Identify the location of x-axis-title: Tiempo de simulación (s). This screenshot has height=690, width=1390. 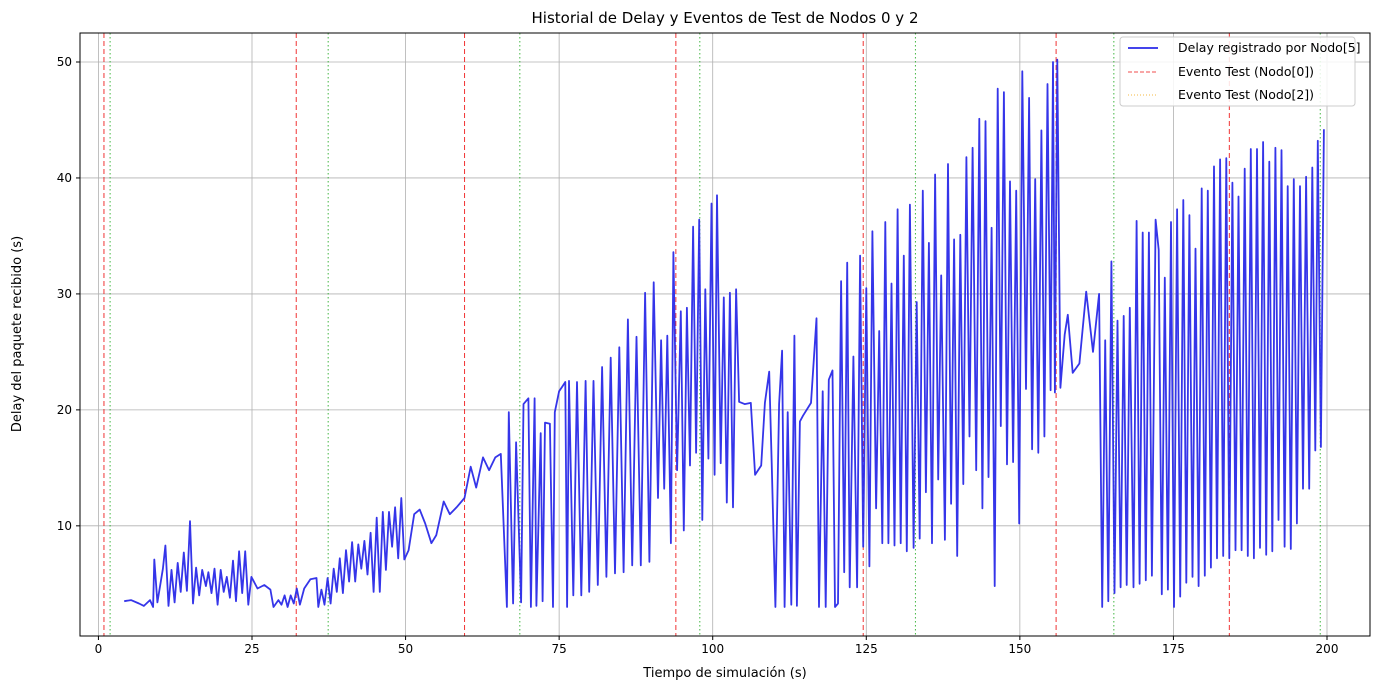
(724, 673).